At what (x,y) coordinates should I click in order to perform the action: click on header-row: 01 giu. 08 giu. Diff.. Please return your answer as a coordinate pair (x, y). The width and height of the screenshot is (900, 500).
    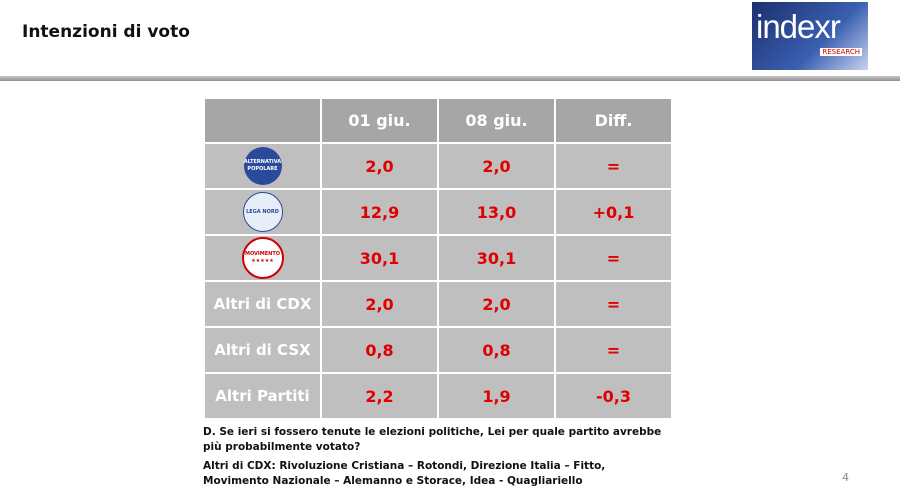
    Looking at the image, I should click on (438, 120).